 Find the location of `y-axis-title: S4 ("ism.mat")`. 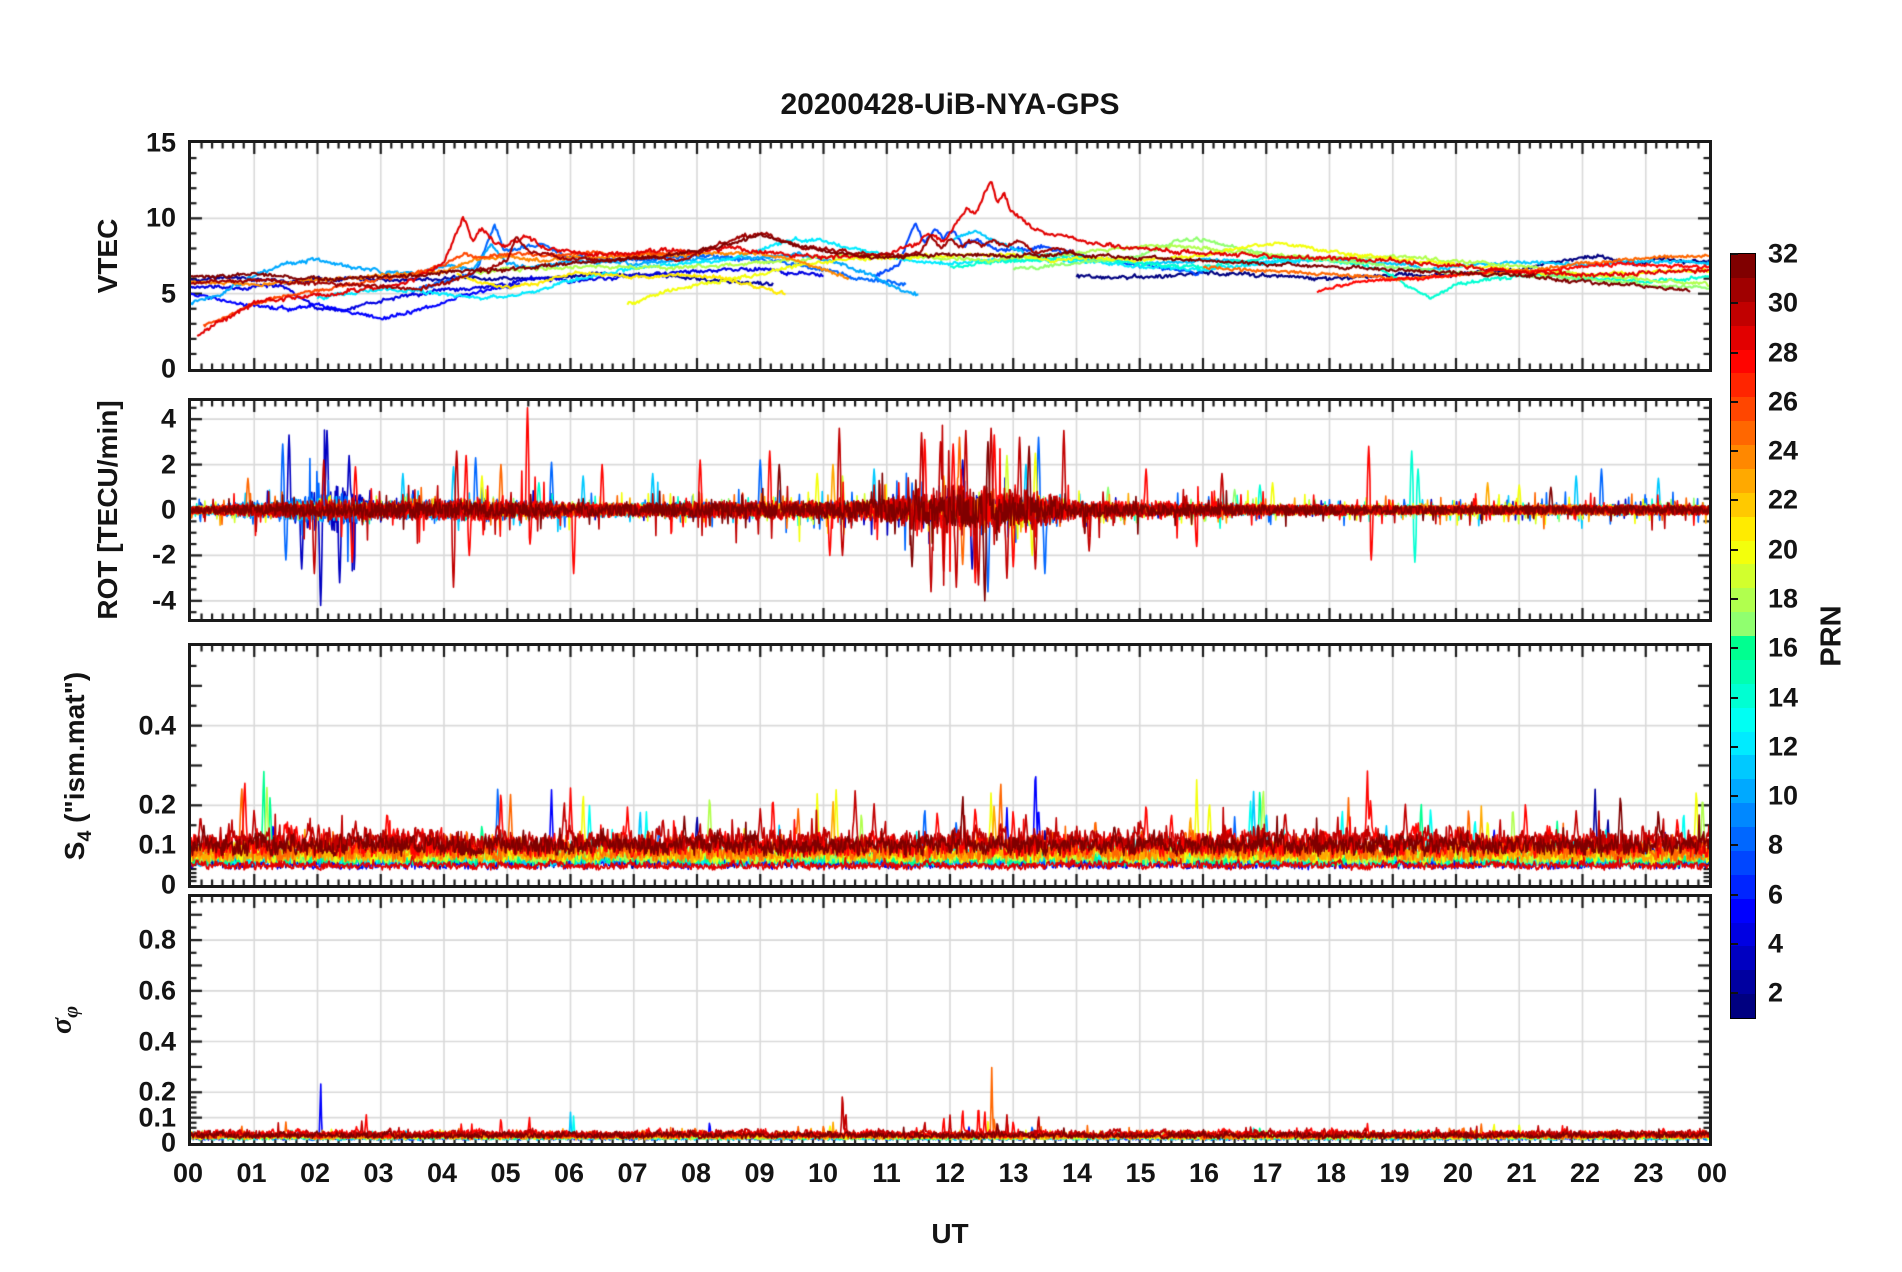

y-axis-title: S4 ("ism.mat") is located at coordinates (77, 765).